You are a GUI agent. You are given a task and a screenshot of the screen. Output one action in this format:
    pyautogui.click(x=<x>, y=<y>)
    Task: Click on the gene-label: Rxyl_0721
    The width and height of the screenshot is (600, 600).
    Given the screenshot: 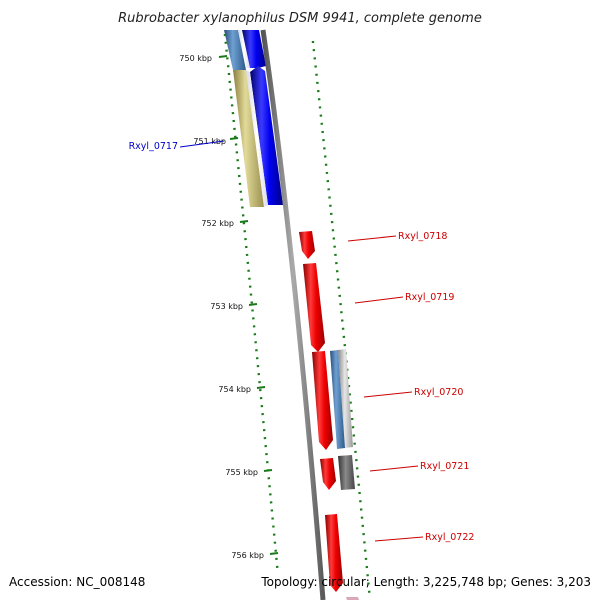 What is the action you would take?
    pyautogui.click(x=444, y=466)
    